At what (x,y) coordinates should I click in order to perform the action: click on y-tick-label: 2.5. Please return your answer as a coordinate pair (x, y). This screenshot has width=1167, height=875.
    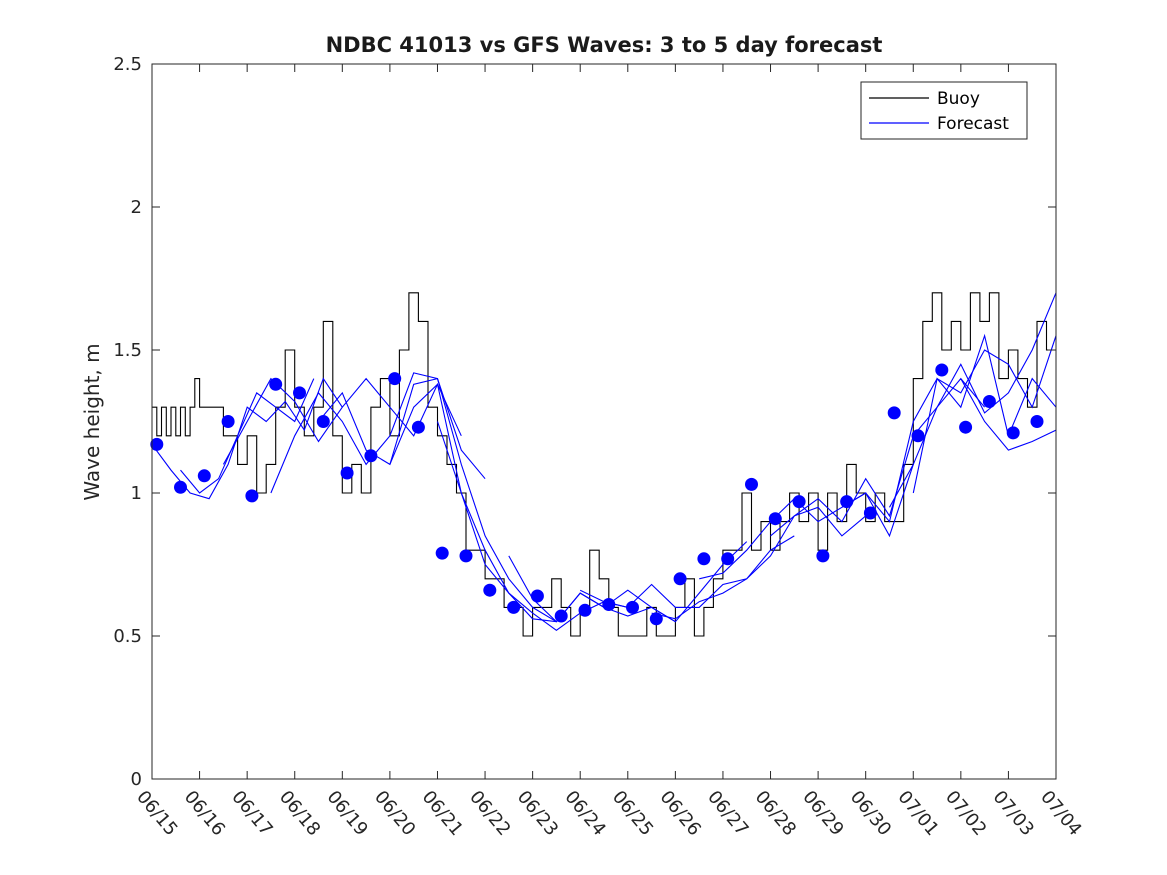
    Looking at the image, I should click on (127, 64).